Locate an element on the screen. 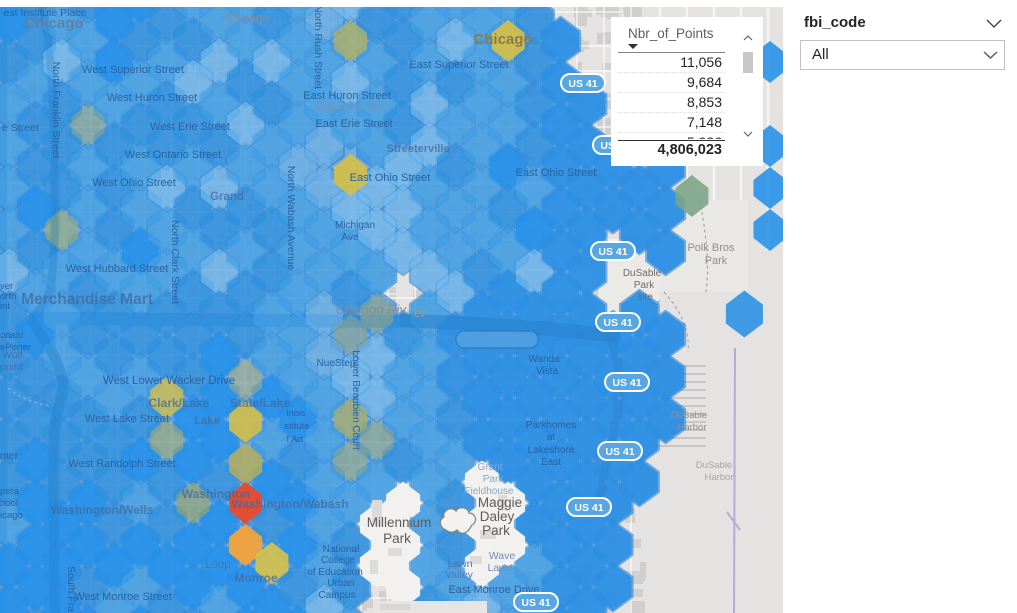  svg-text: Streeterville is located at coordinates (418, 149).